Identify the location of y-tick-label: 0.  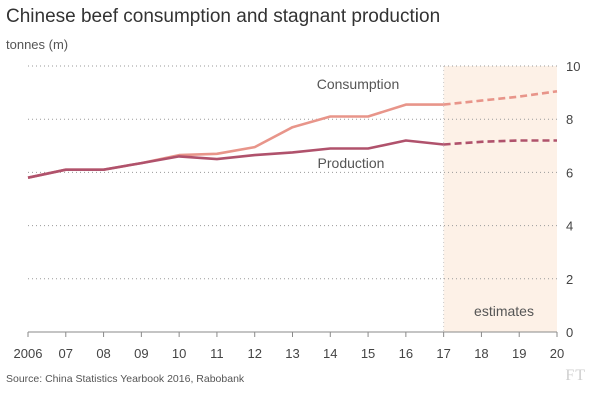
(569, 332).